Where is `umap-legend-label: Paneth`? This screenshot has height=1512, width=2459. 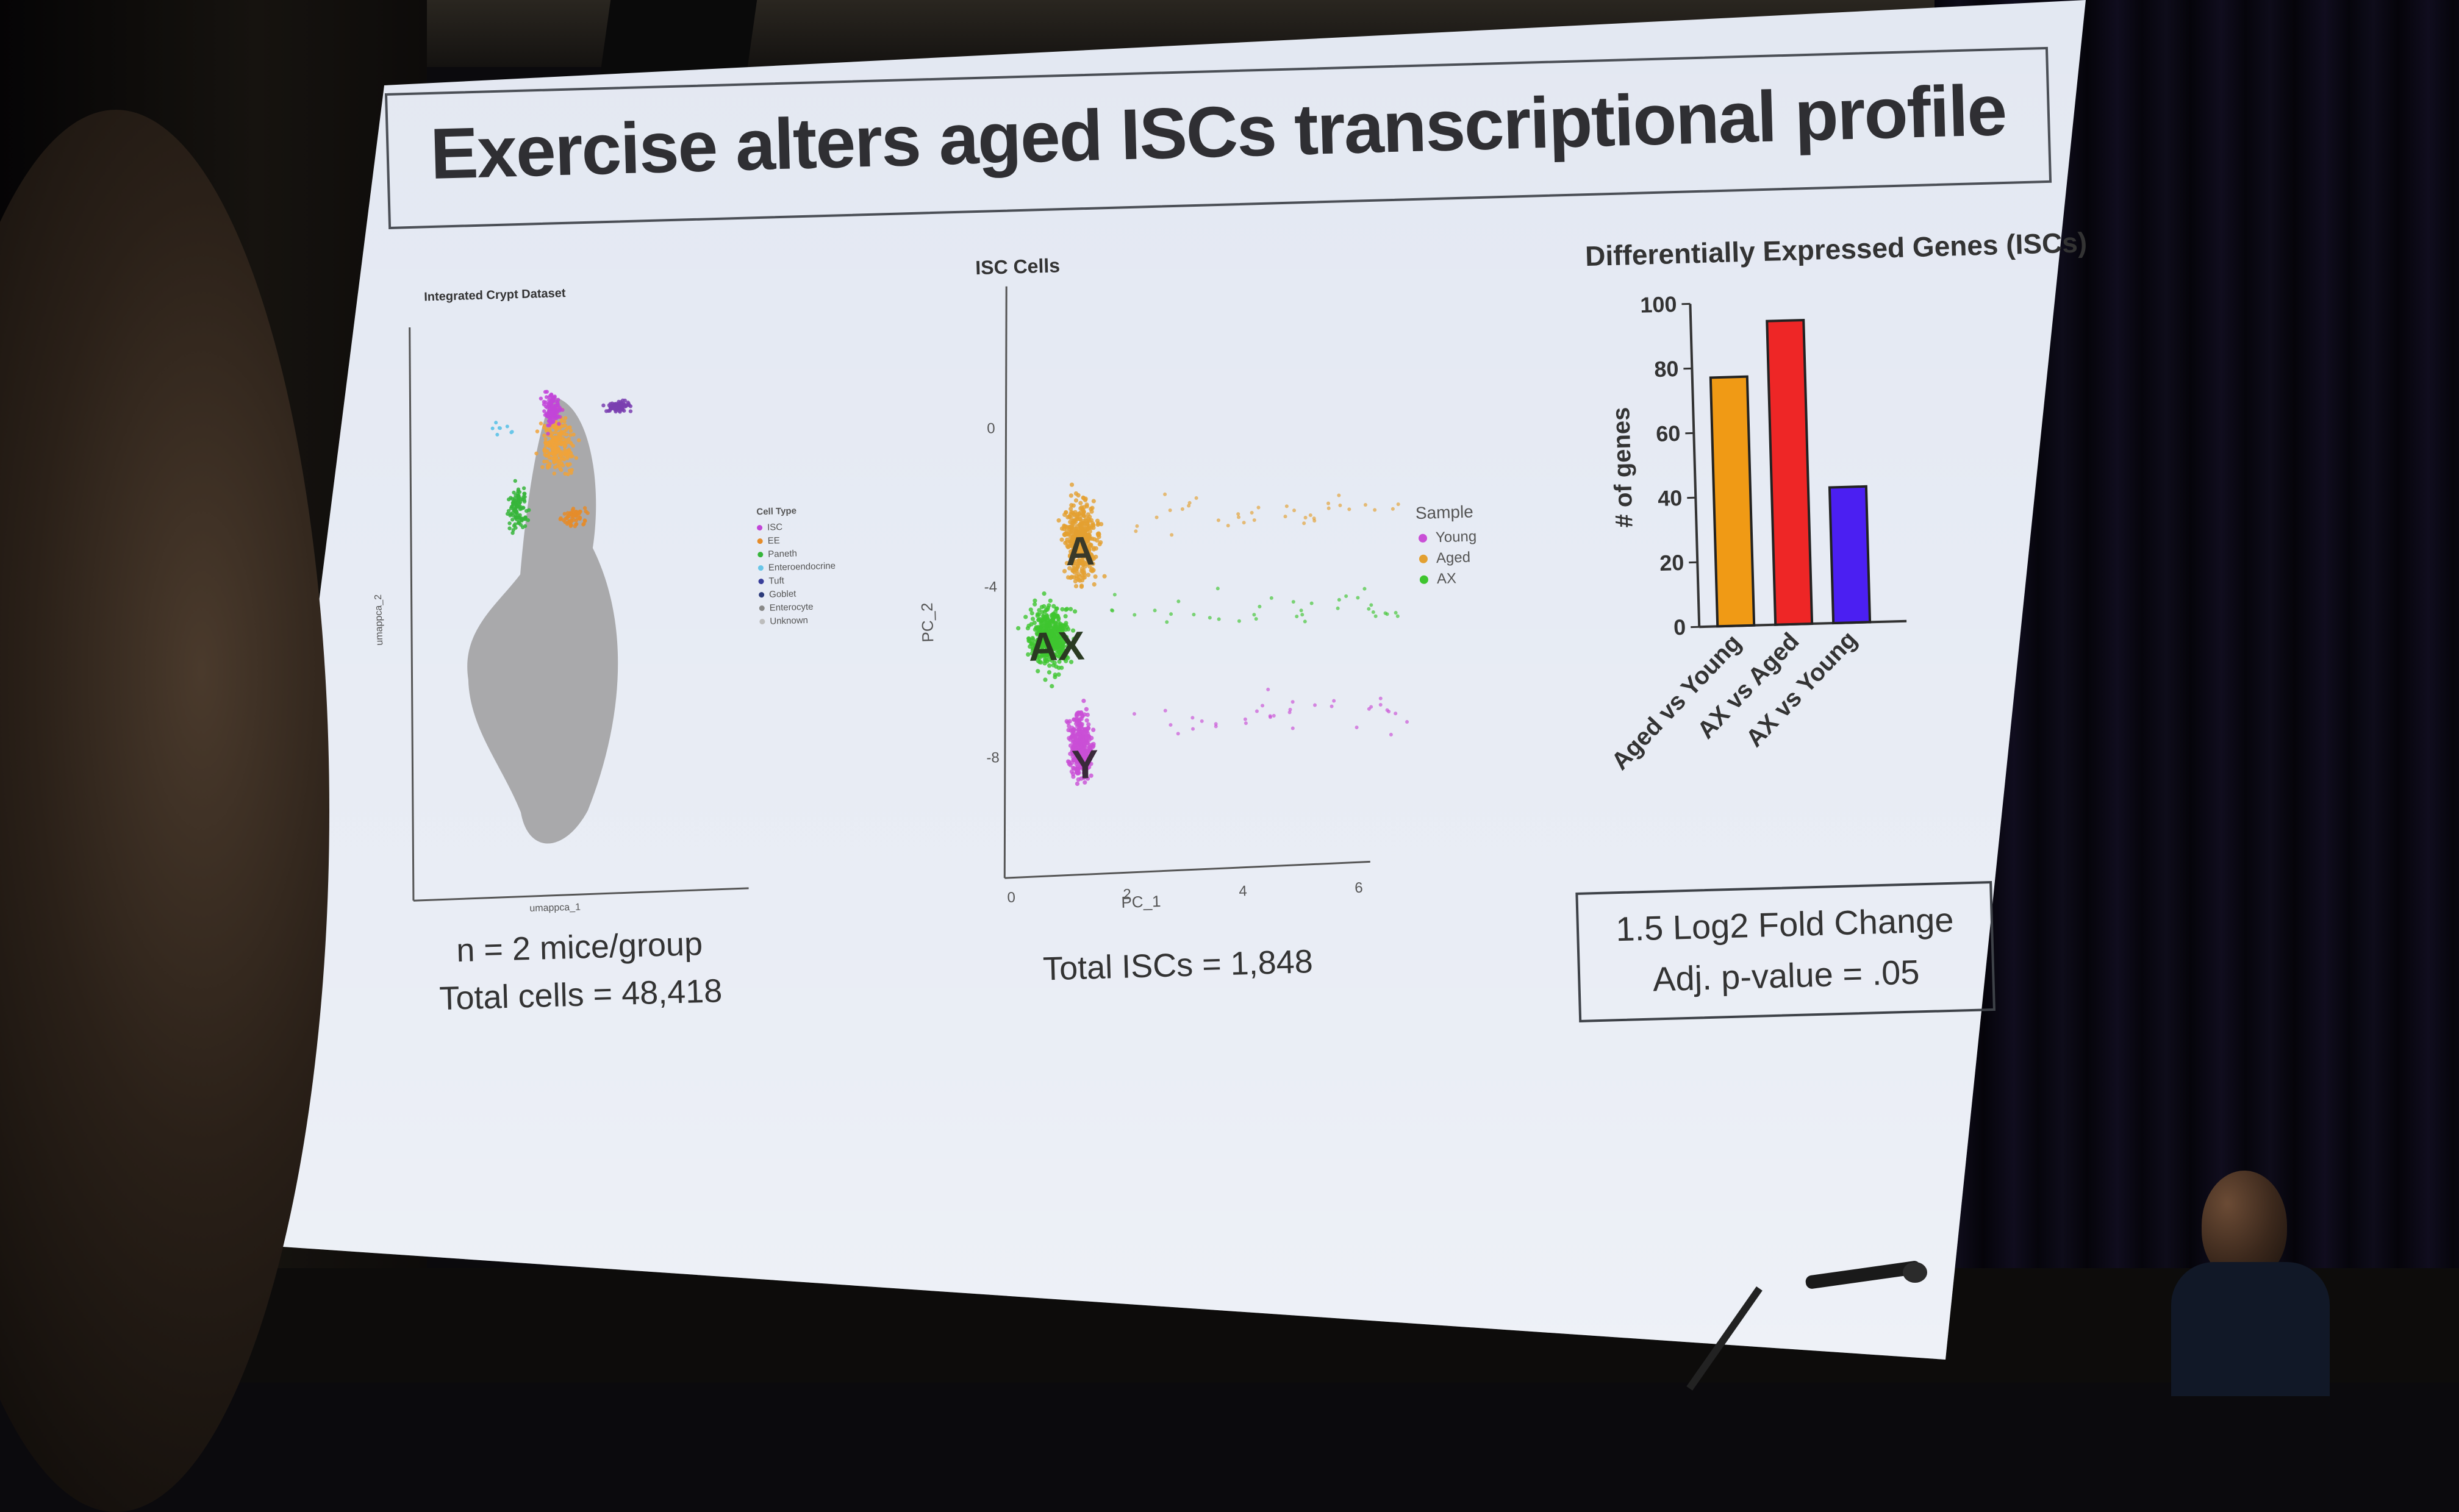
umap-legend-label: Paneth is located at coordinates (782, 553).